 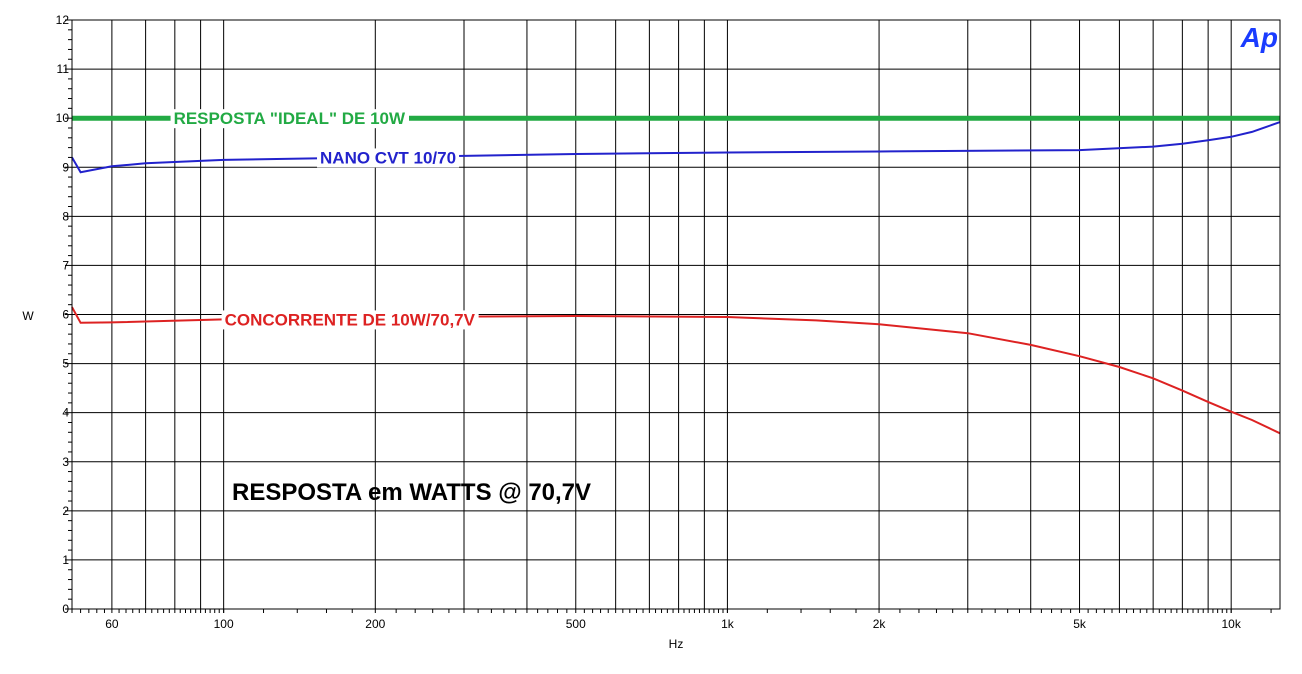 I want to click on y-tick-label: 5, so click(x=65, y=364).